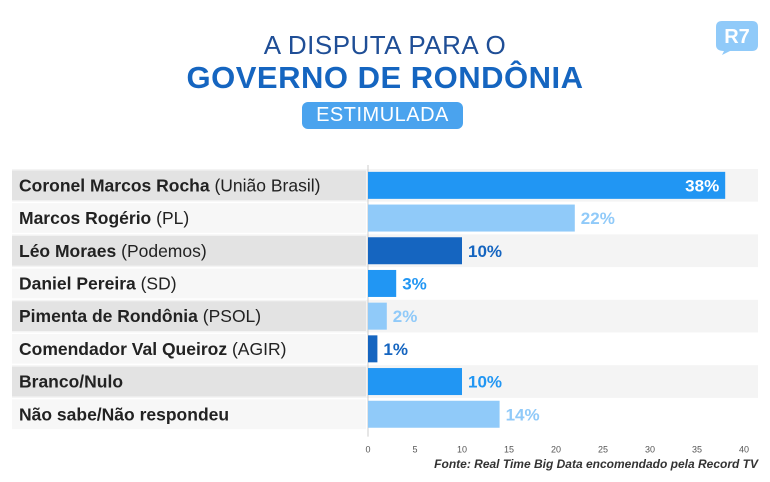  I want to click on logo-text: R7, so click(737, 37).